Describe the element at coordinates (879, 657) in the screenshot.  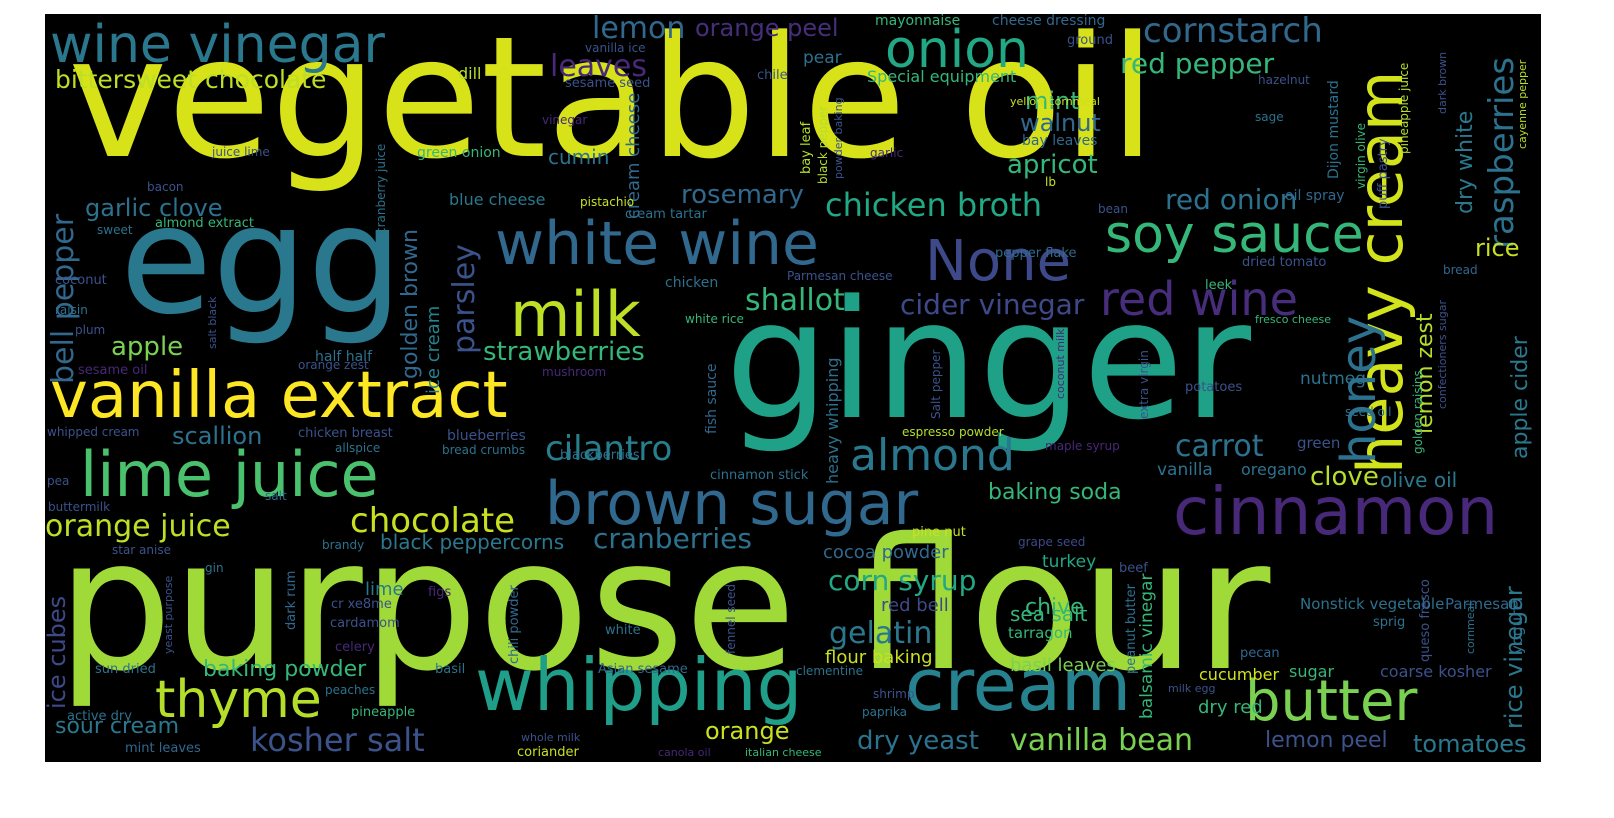
I see `cloud-word: flour baking` at that location.